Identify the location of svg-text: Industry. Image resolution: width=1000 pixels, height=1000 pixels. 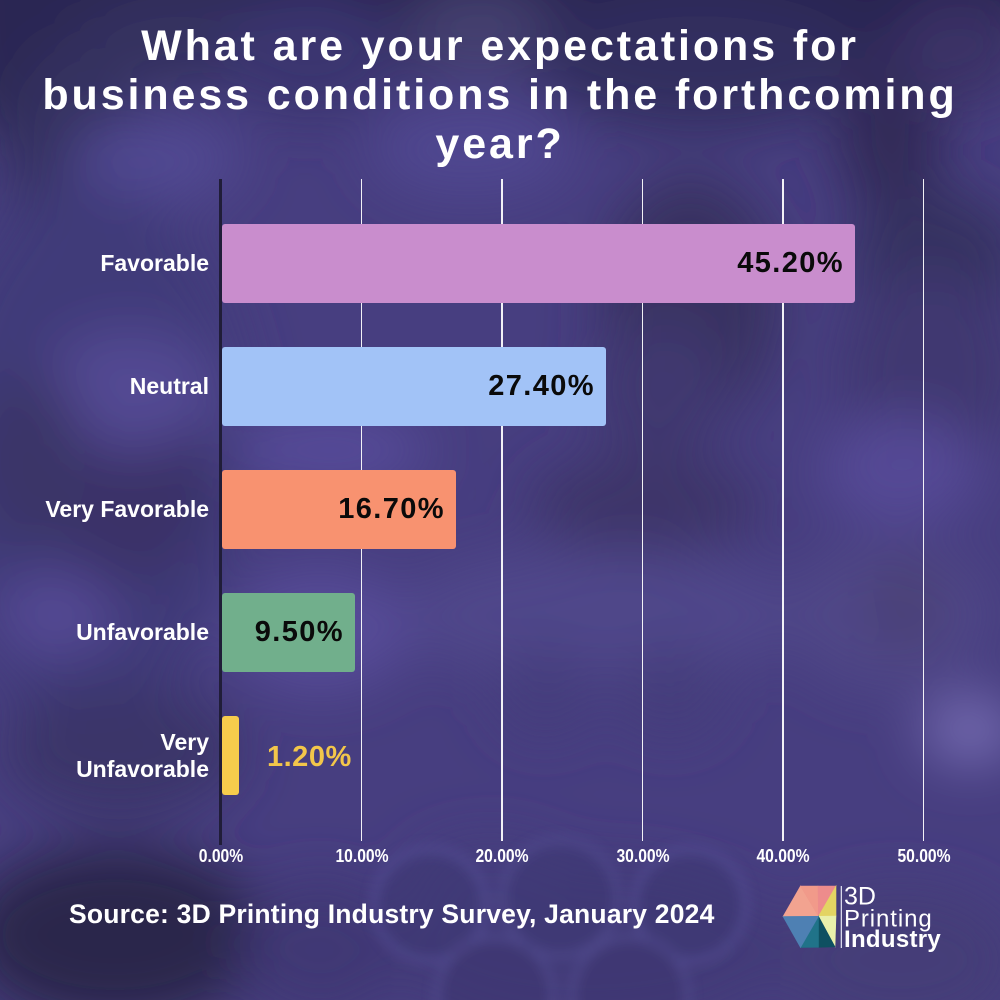
(892, 939).